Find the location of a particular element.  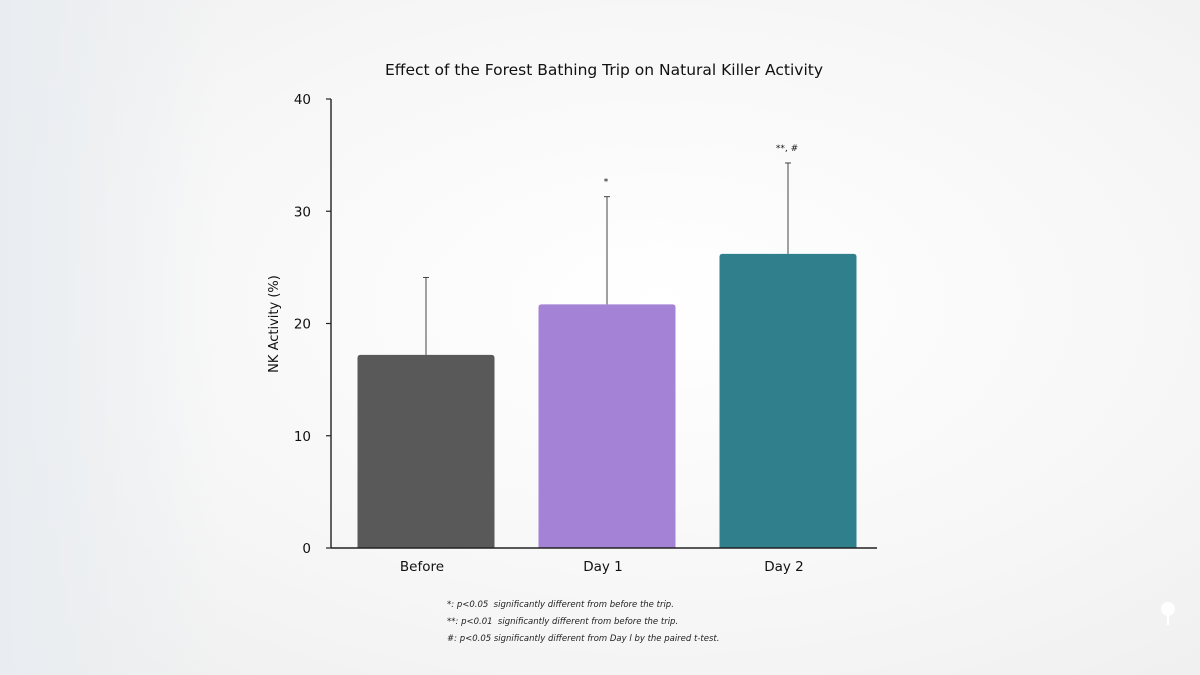

y-tick-label: 0 is located at coordinates (306, 549).